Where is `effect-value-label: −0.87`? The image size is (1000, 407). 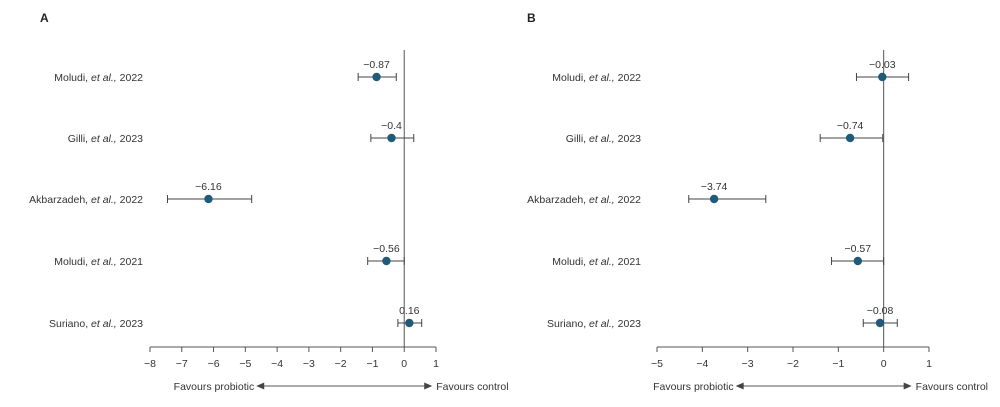 effect-value-label: −0.87 is located at coordinates (376, 65).